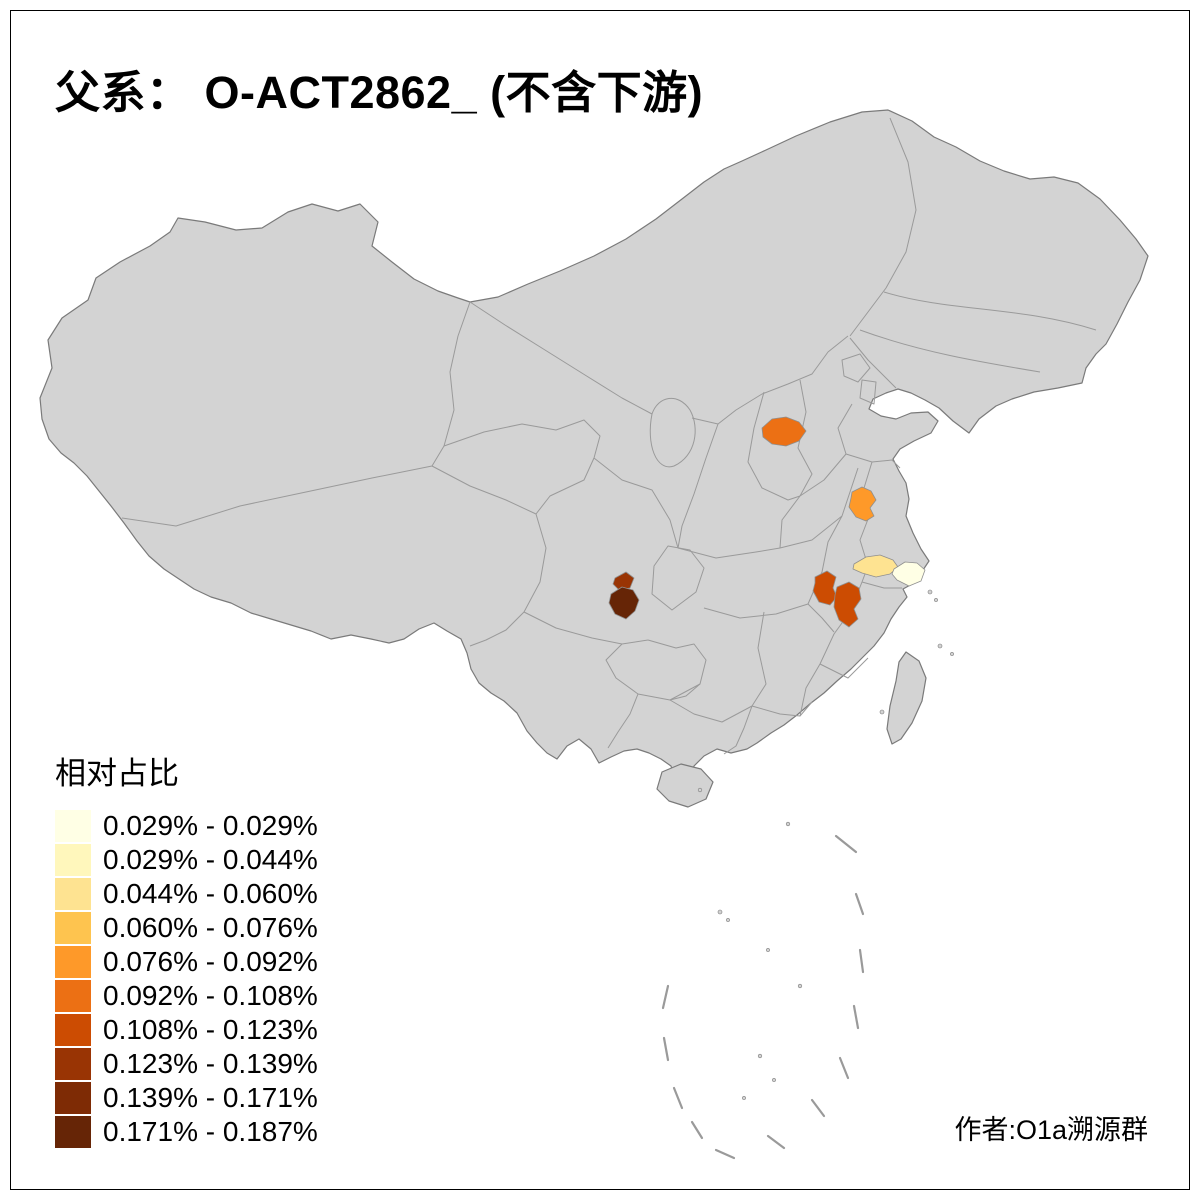 The image size is (1200, 1200). I want to click on page-title: 父系： O-ACT2862_ (不含下游), so click(379, 92).